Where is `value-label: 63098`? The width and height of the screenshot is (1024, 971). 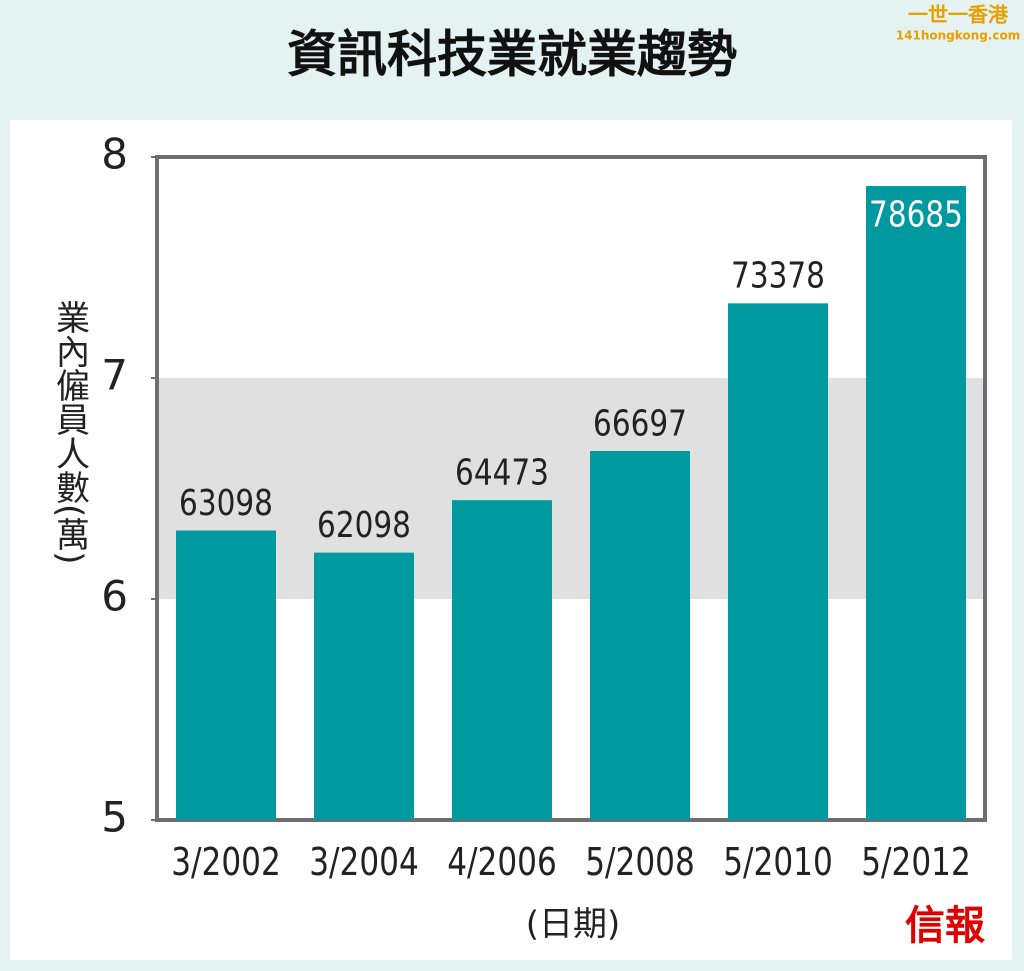
value-label: 63098 is located at coordinates (226, 502).